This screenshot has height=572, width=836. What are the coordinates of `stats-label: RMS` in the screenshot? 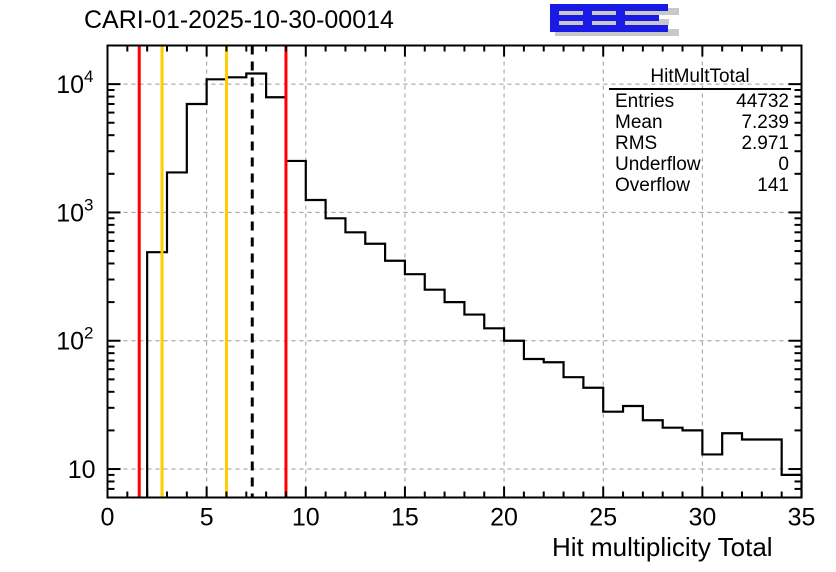 It's located at (636, 143).